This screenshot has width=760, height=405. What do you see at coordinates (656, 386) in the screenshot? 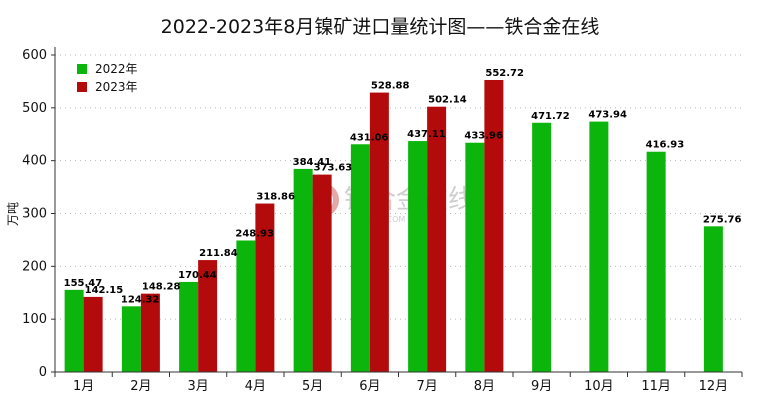
I see `x-tick-label: 11月` at bounding box center [656, 386].